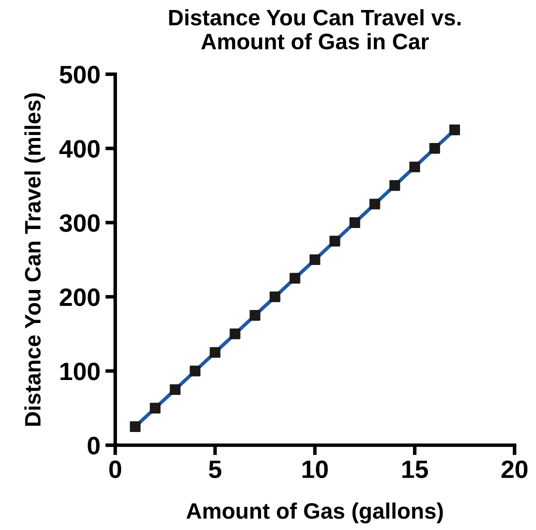 The image size is (536, 530). I want to click on x-tick-label: 0, so click(115, 469).